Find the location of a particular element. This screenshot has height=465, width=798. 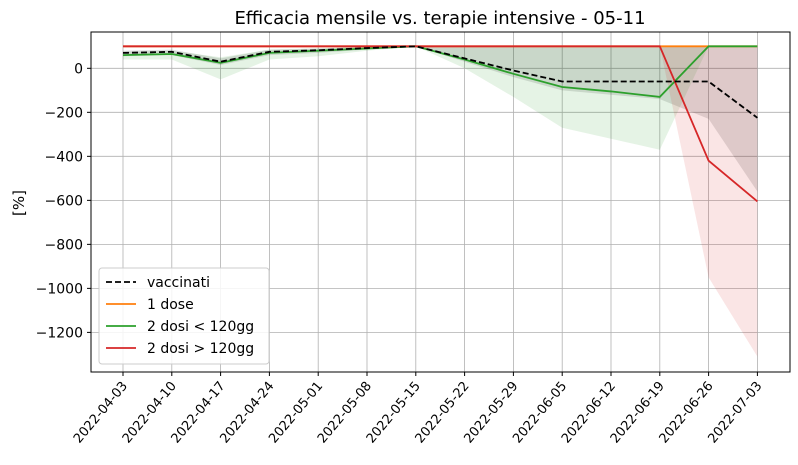

legend-label: 1 dose is located at coordinates (170, 305).